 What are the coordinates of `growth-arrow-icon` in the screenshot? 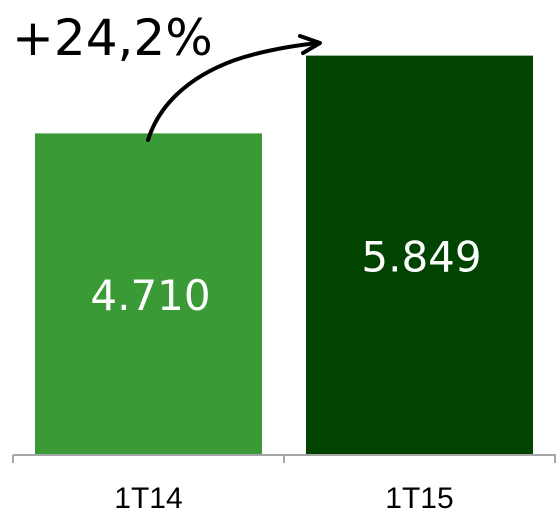 It's located at (233, 91).